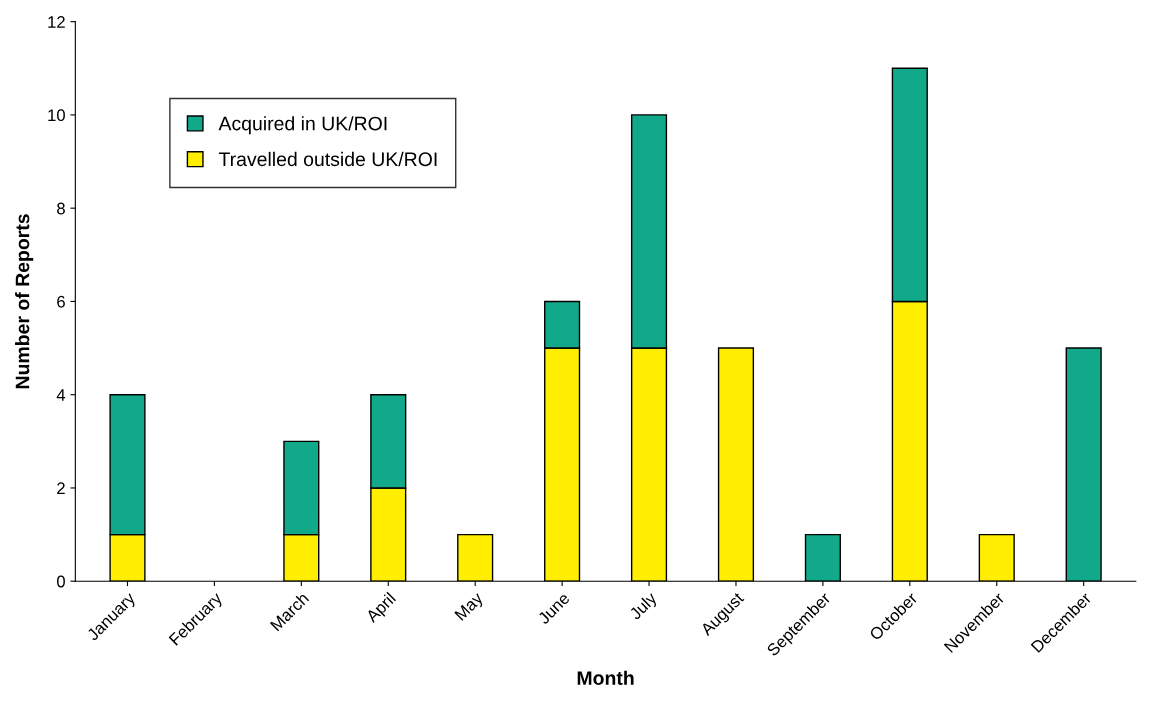 The height and width of the screenshot is (722, 1159). Describe the element at coordinates (24, 301) in the screenshot. I see `y-axis-title: Number of Reports` at that location.